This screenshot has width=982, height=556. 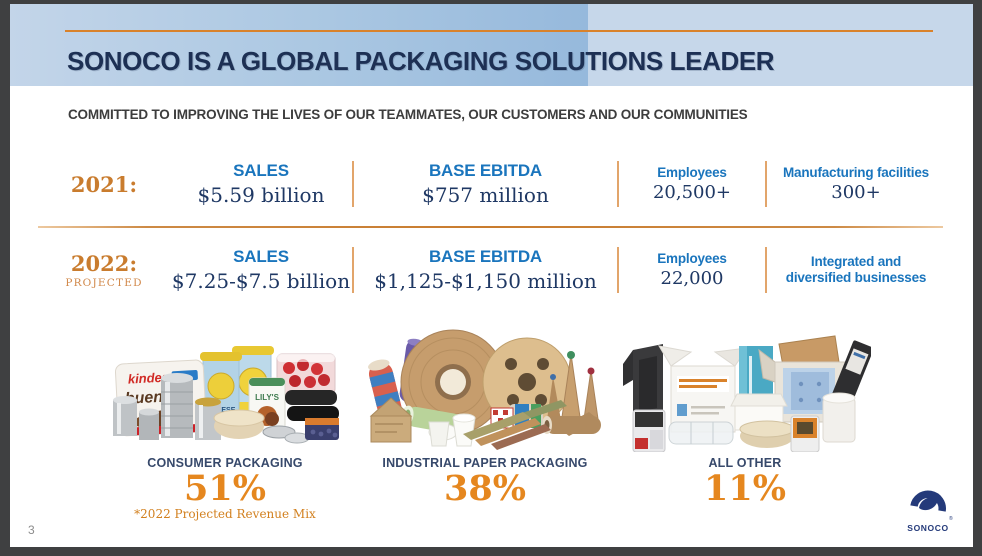 I want to click on stat-cell-sales-2021: SALES $5.59 billion, so click(x=261, y=184).